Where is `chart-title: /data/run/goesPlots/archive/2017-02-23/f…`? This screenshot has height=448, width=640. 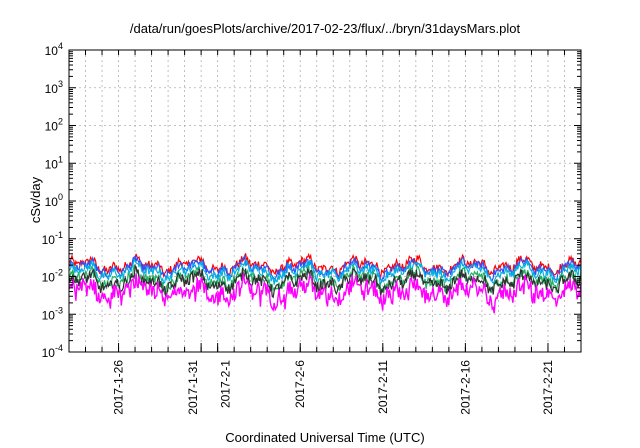 chart-title: /data/run/goesPlots/archive/2017-02-23/f… is located at coordinates (325, 28).